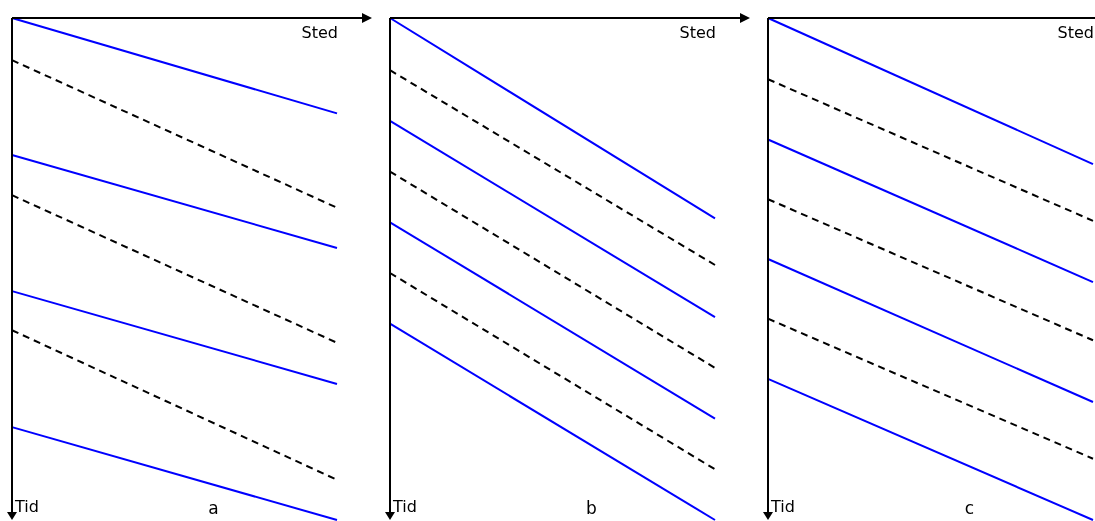 This screenshot has height=521, width=1095. What do you see at coordinates (591, 508) in the screenshot?
I see `text: b` at bounding box center [591, 508].